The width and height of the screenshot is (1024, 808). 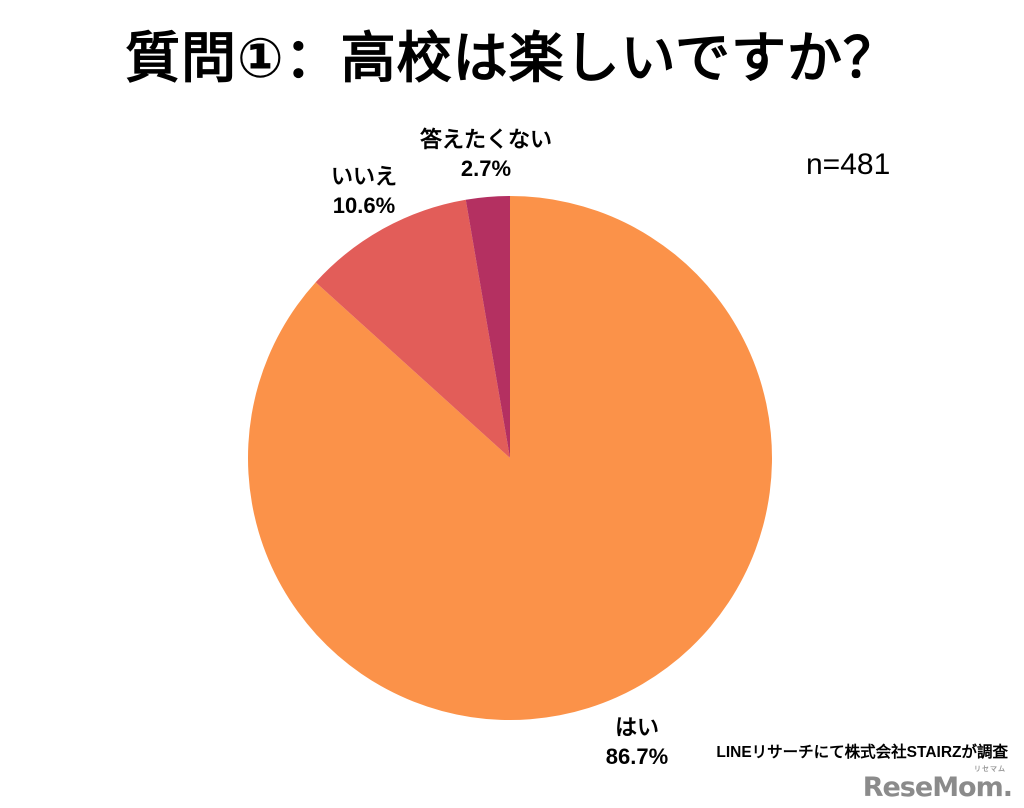 What do you see at coordinates (364, 176) in the screenshot?
I see `pie-label-no-text: いいえ` at bounding box center [364, 176].